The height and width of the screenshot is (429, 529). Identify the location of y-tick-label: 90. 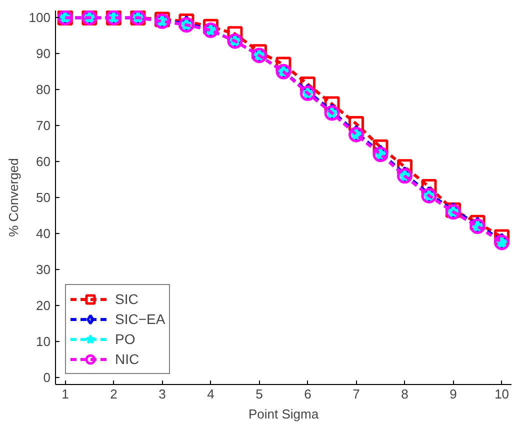
(43, 54).